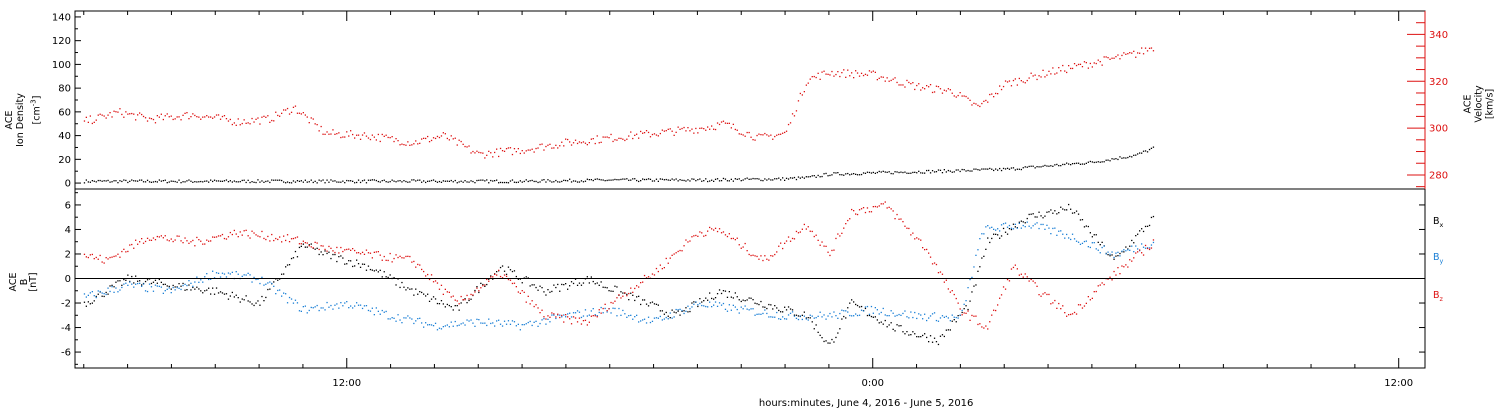 The image size is (1500, 410). Describe the element at coordinates (64, 112) in the screenshot. I see `y-tick-label: 60` at that location.